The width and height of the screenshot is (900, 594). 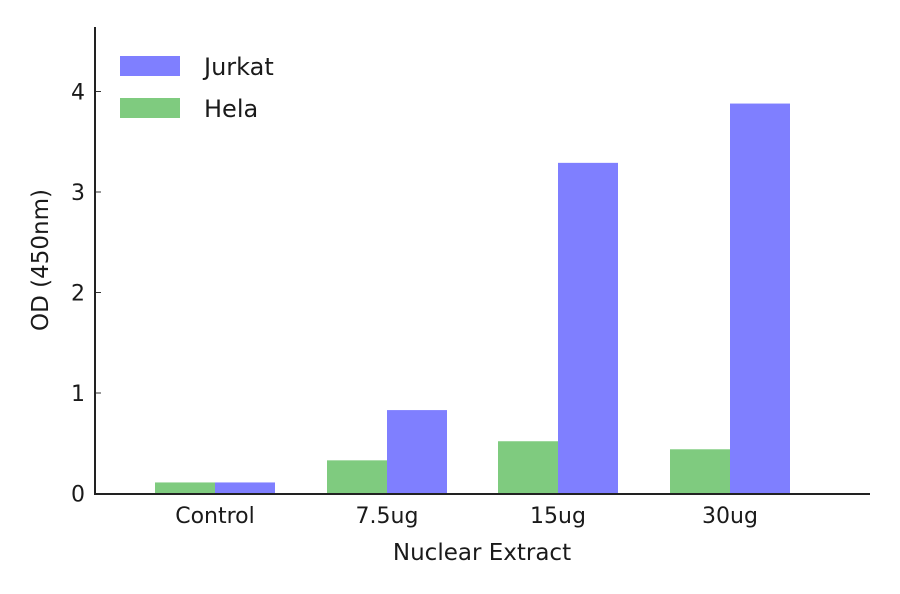 What do you see at coordinates (357, 477) in the screenshot?
I see `bar-hela-7.5ug` at bounding box center [357, 477].